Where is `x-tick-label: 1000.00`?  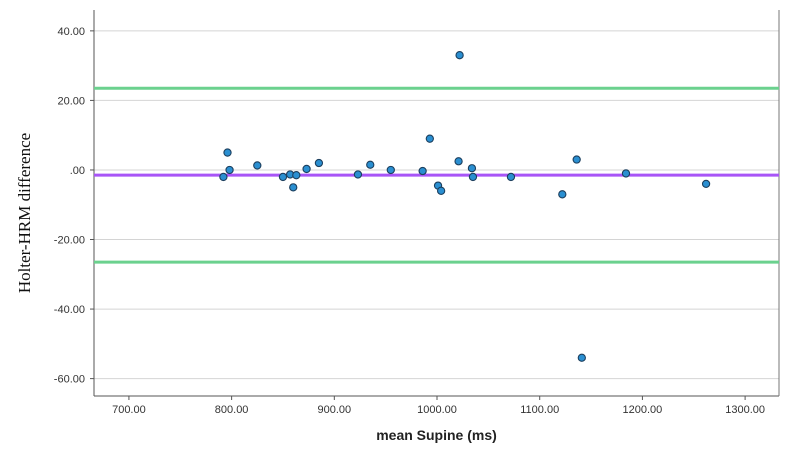 x-tick-label: 1000.00 is located at coordinates (437, 410).